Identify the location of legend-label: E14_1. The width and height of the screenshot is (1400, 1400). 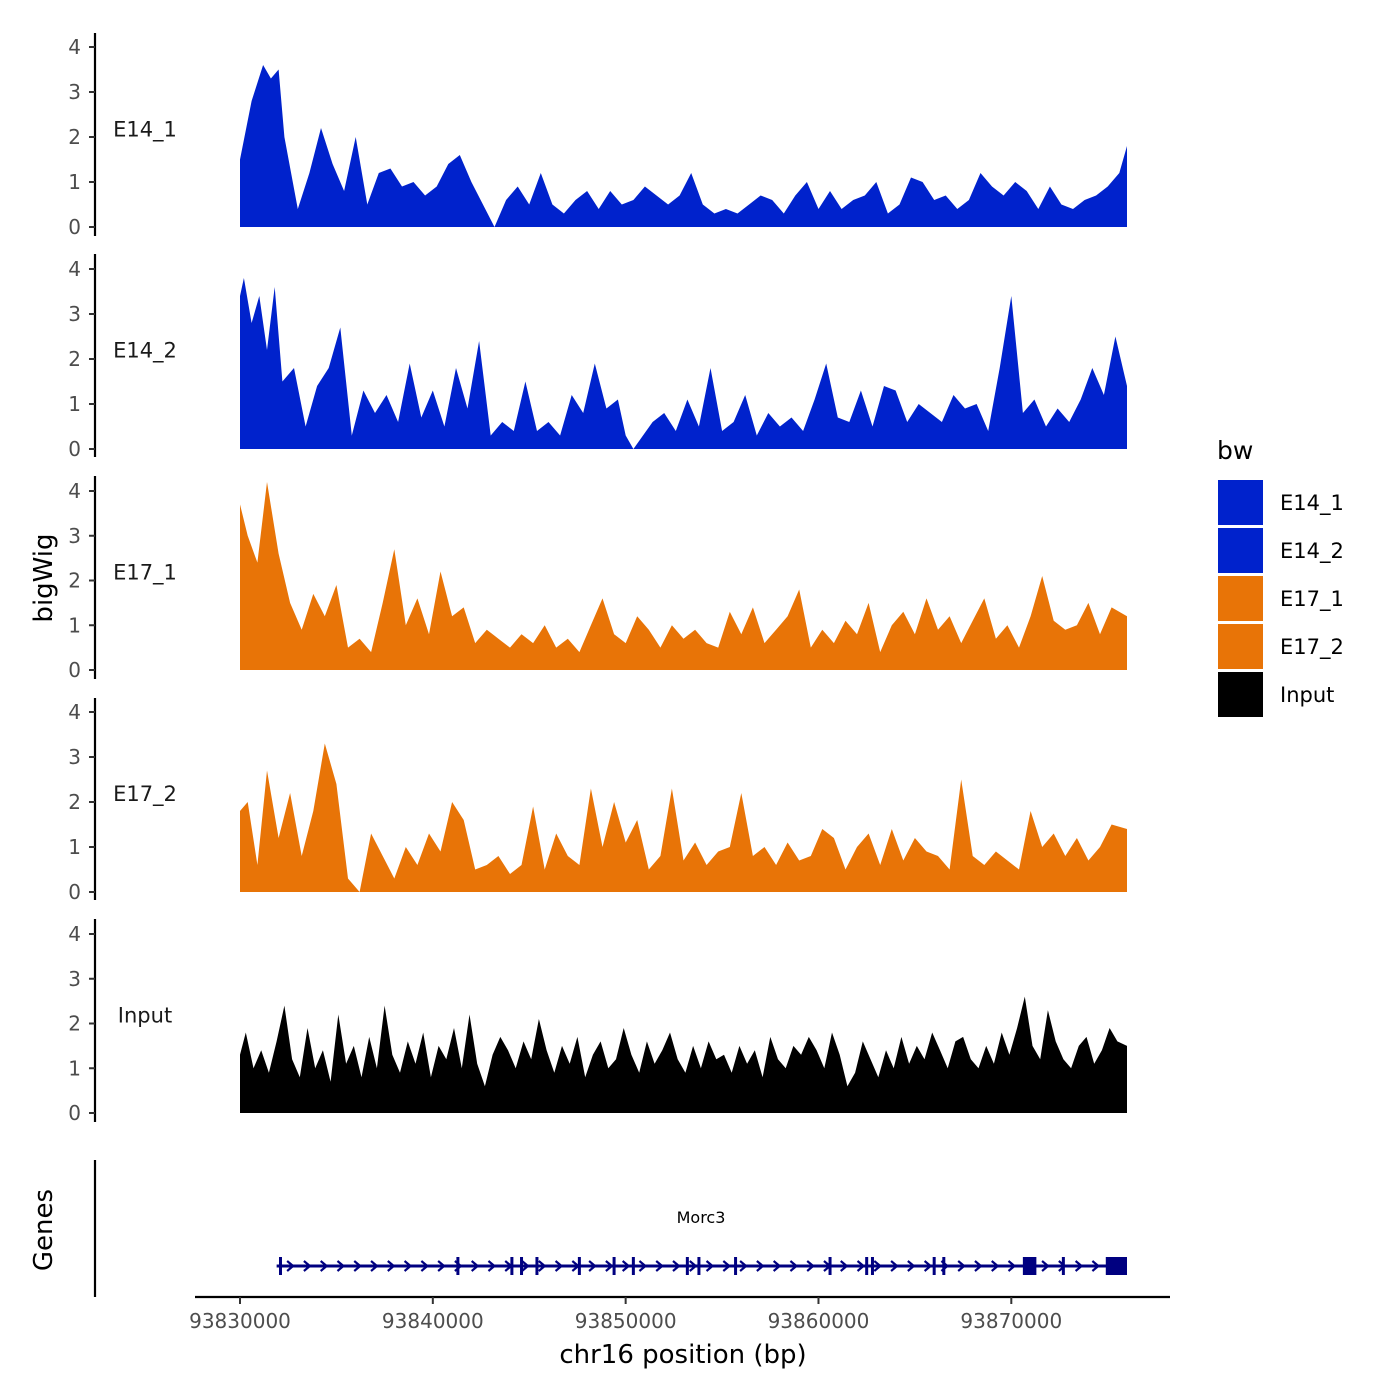
(1312, 503).